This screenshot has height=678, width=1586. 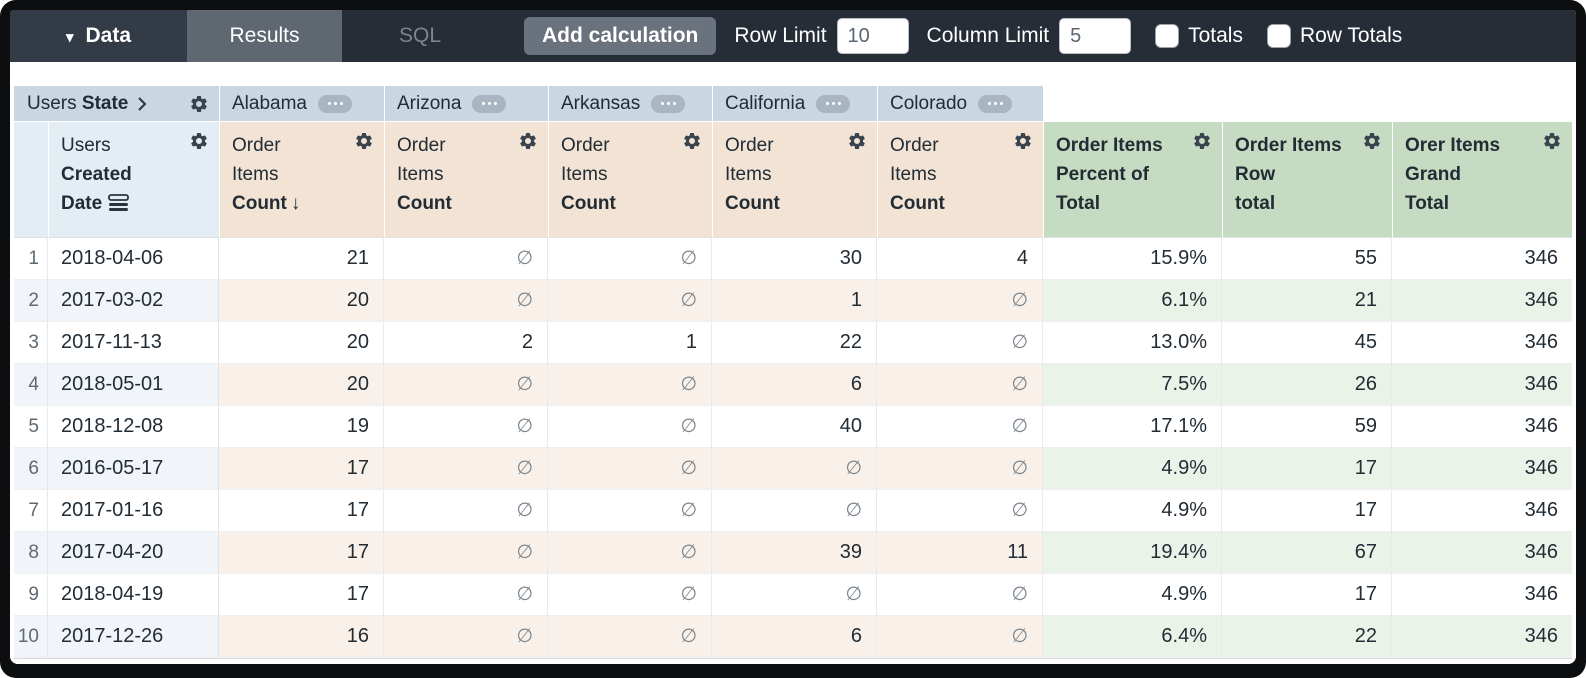 I want to click on pivot-dimension-header: Users State, so click(x=116, y=104).